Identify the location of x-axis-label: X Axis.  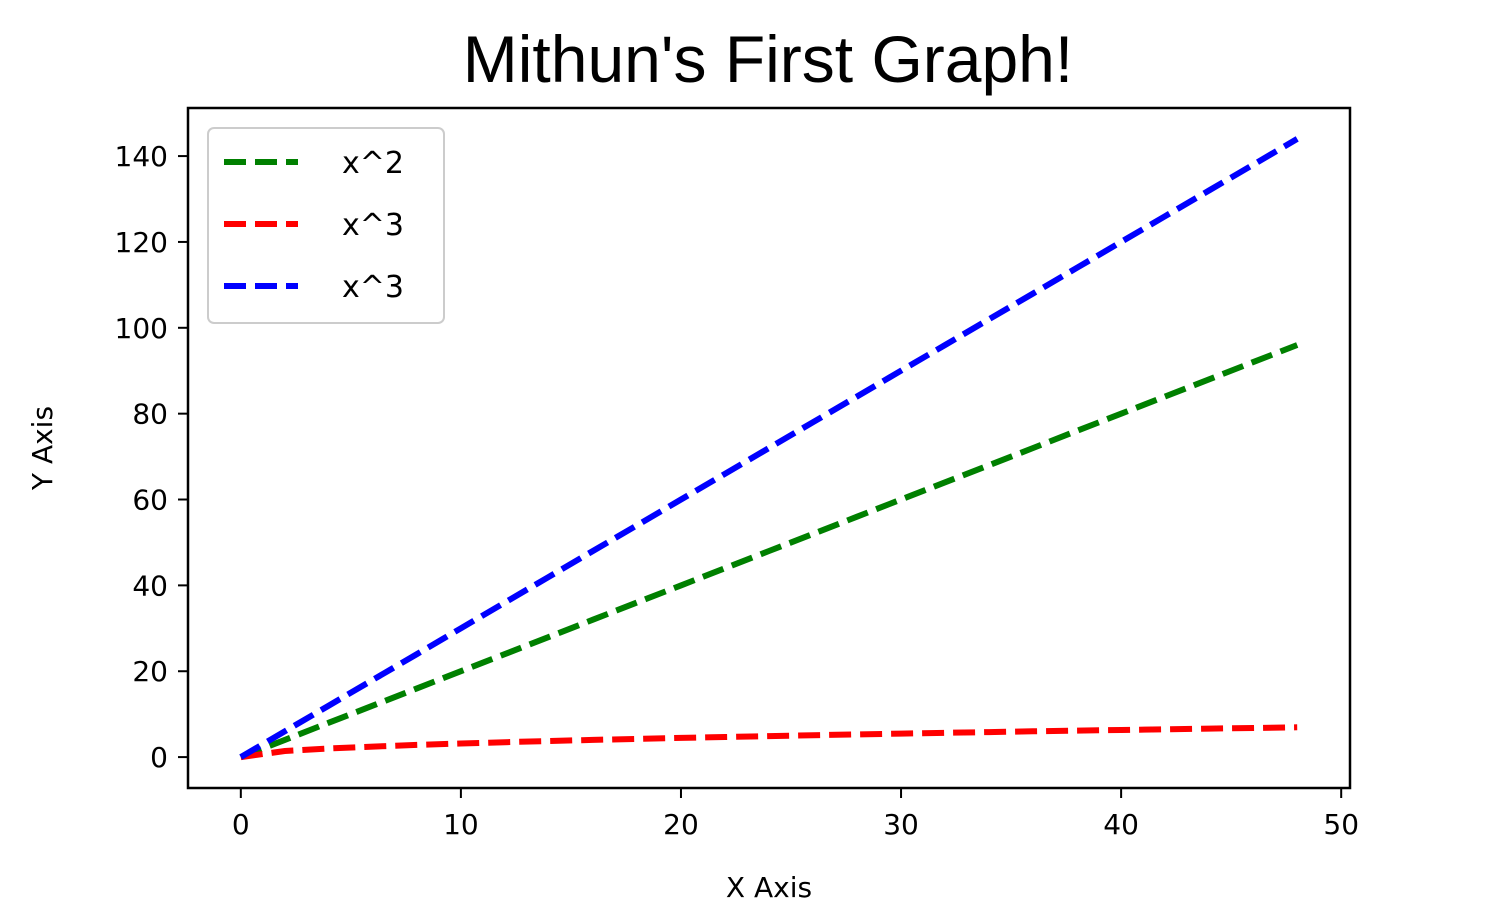
(769, 885).